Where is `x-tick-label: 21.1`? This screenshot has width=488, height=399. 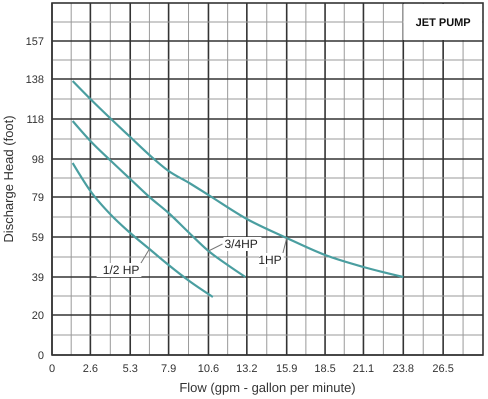
x-tick-label: 21.1 is located at coordinates (363, 369).